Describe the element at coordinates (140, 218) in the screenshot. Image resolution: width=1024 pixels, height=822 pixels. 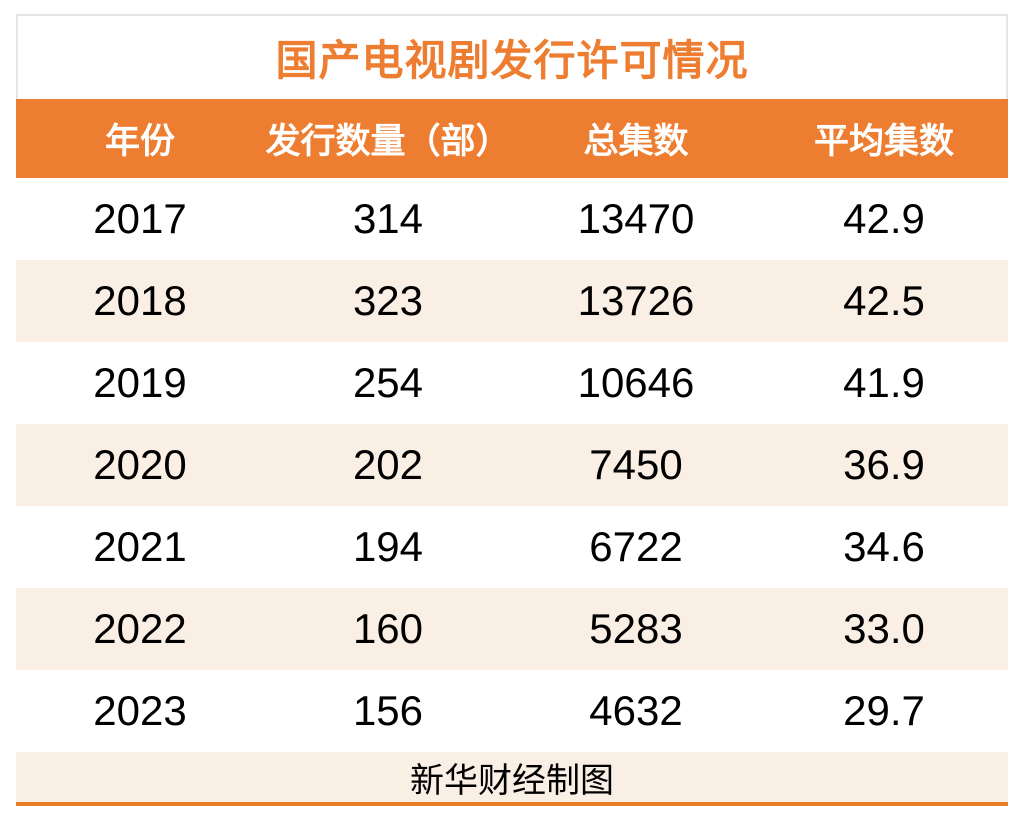
I see `cell-year: 2017` at that location.